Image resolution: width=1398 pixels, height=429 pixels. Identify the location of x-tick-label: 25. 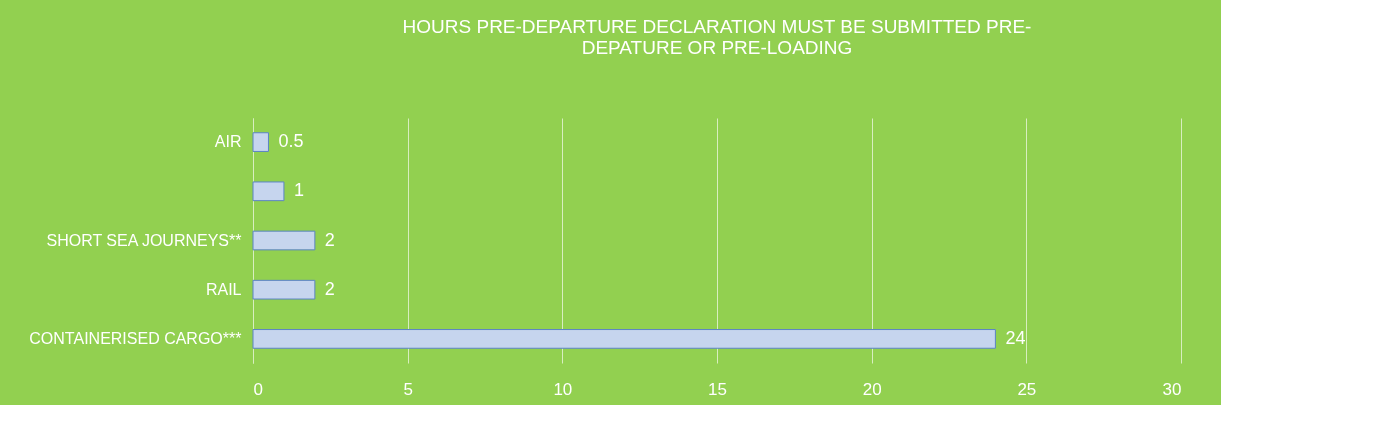
(1027, 389).